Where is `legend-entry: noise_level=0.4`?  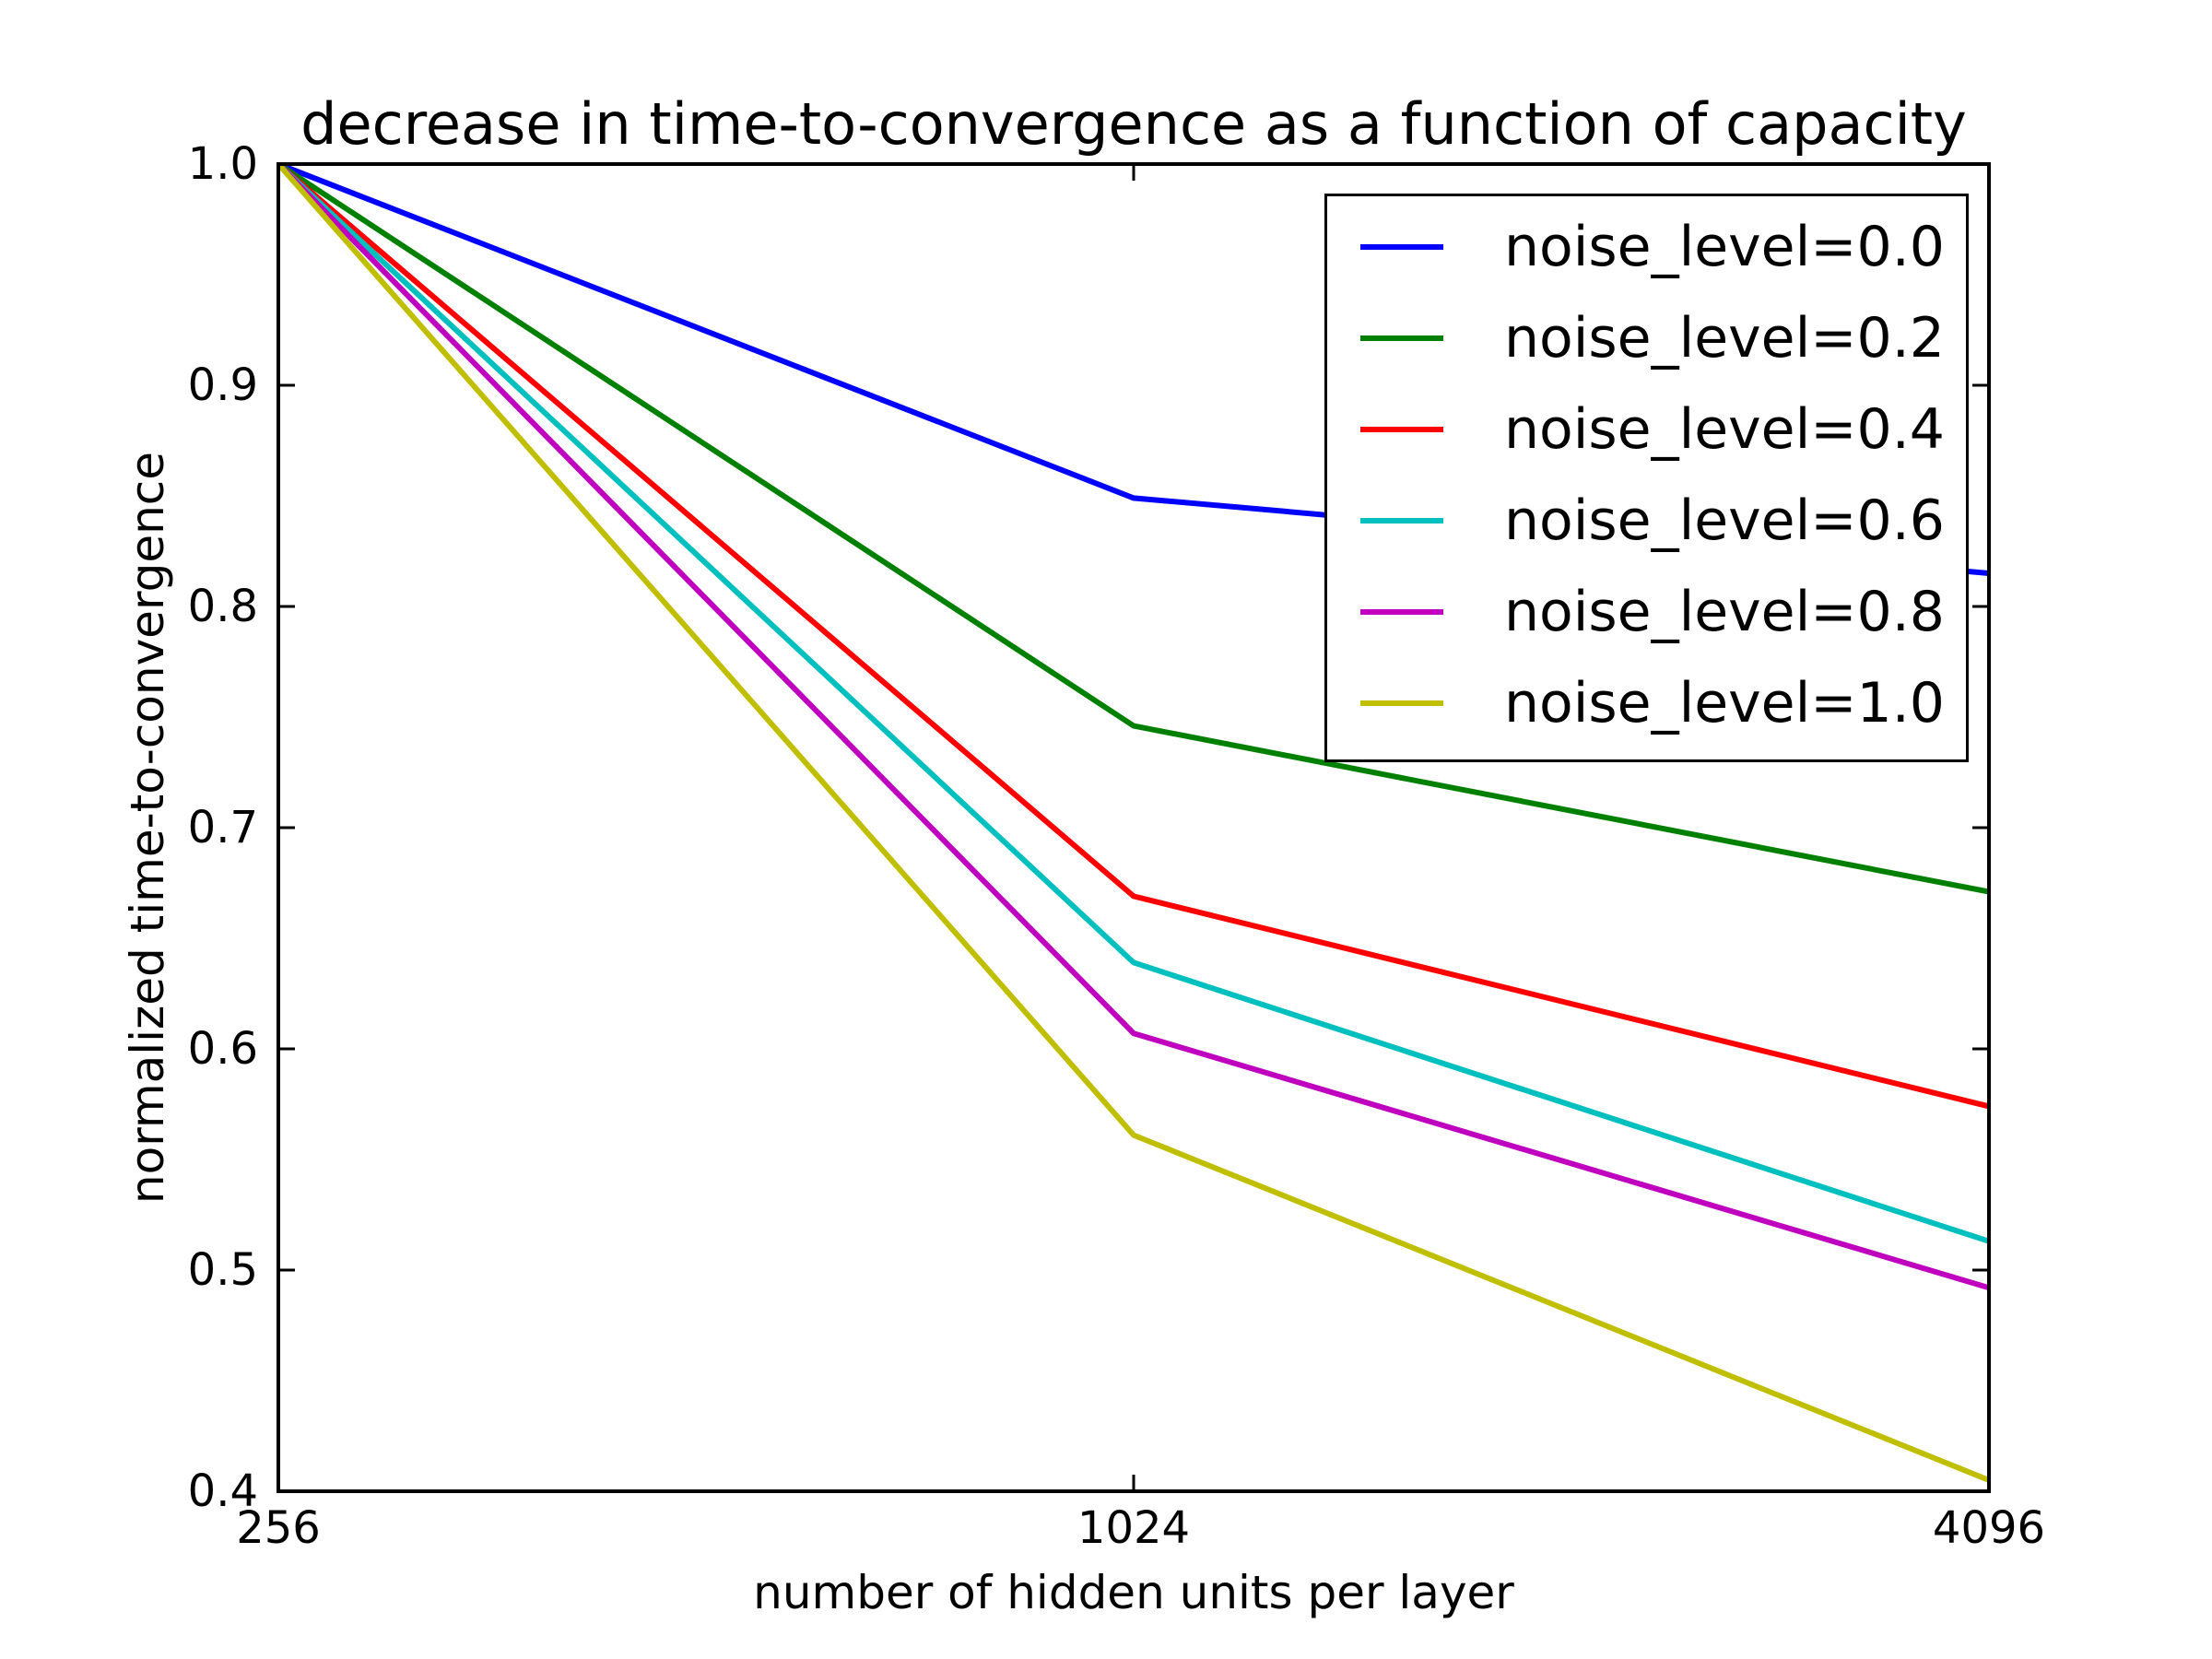 legend-entry: noise_level=0.4 is located at coordinates (1646, 429).